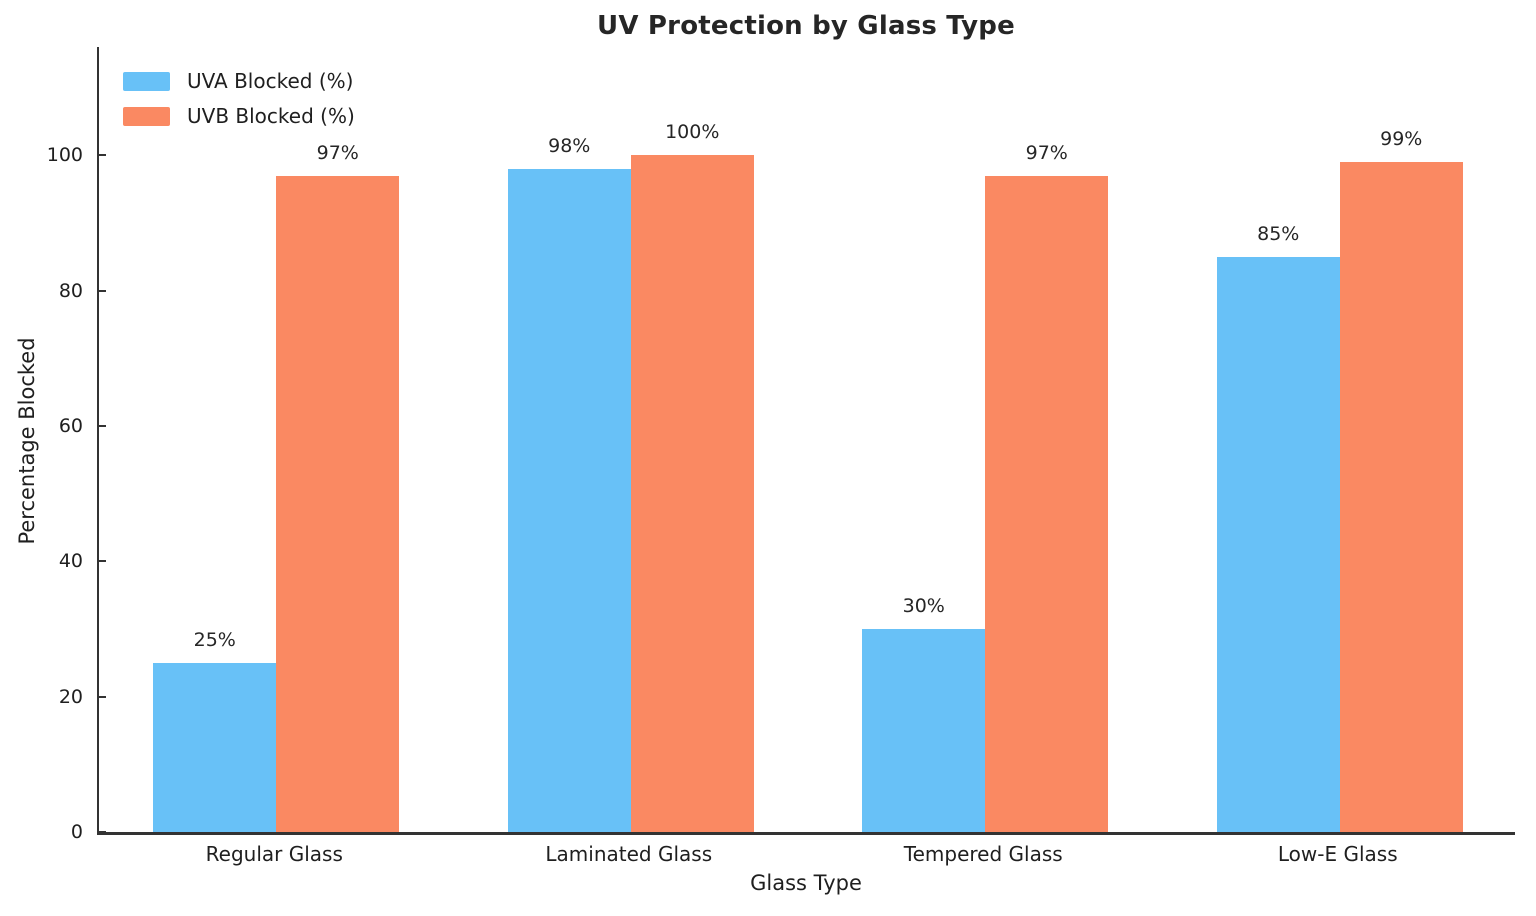 The height and width of the screenshot is (916, 1536). I want to click on legend: UVA Blocked (%) UVB Blocked (%), so click(239, 98).